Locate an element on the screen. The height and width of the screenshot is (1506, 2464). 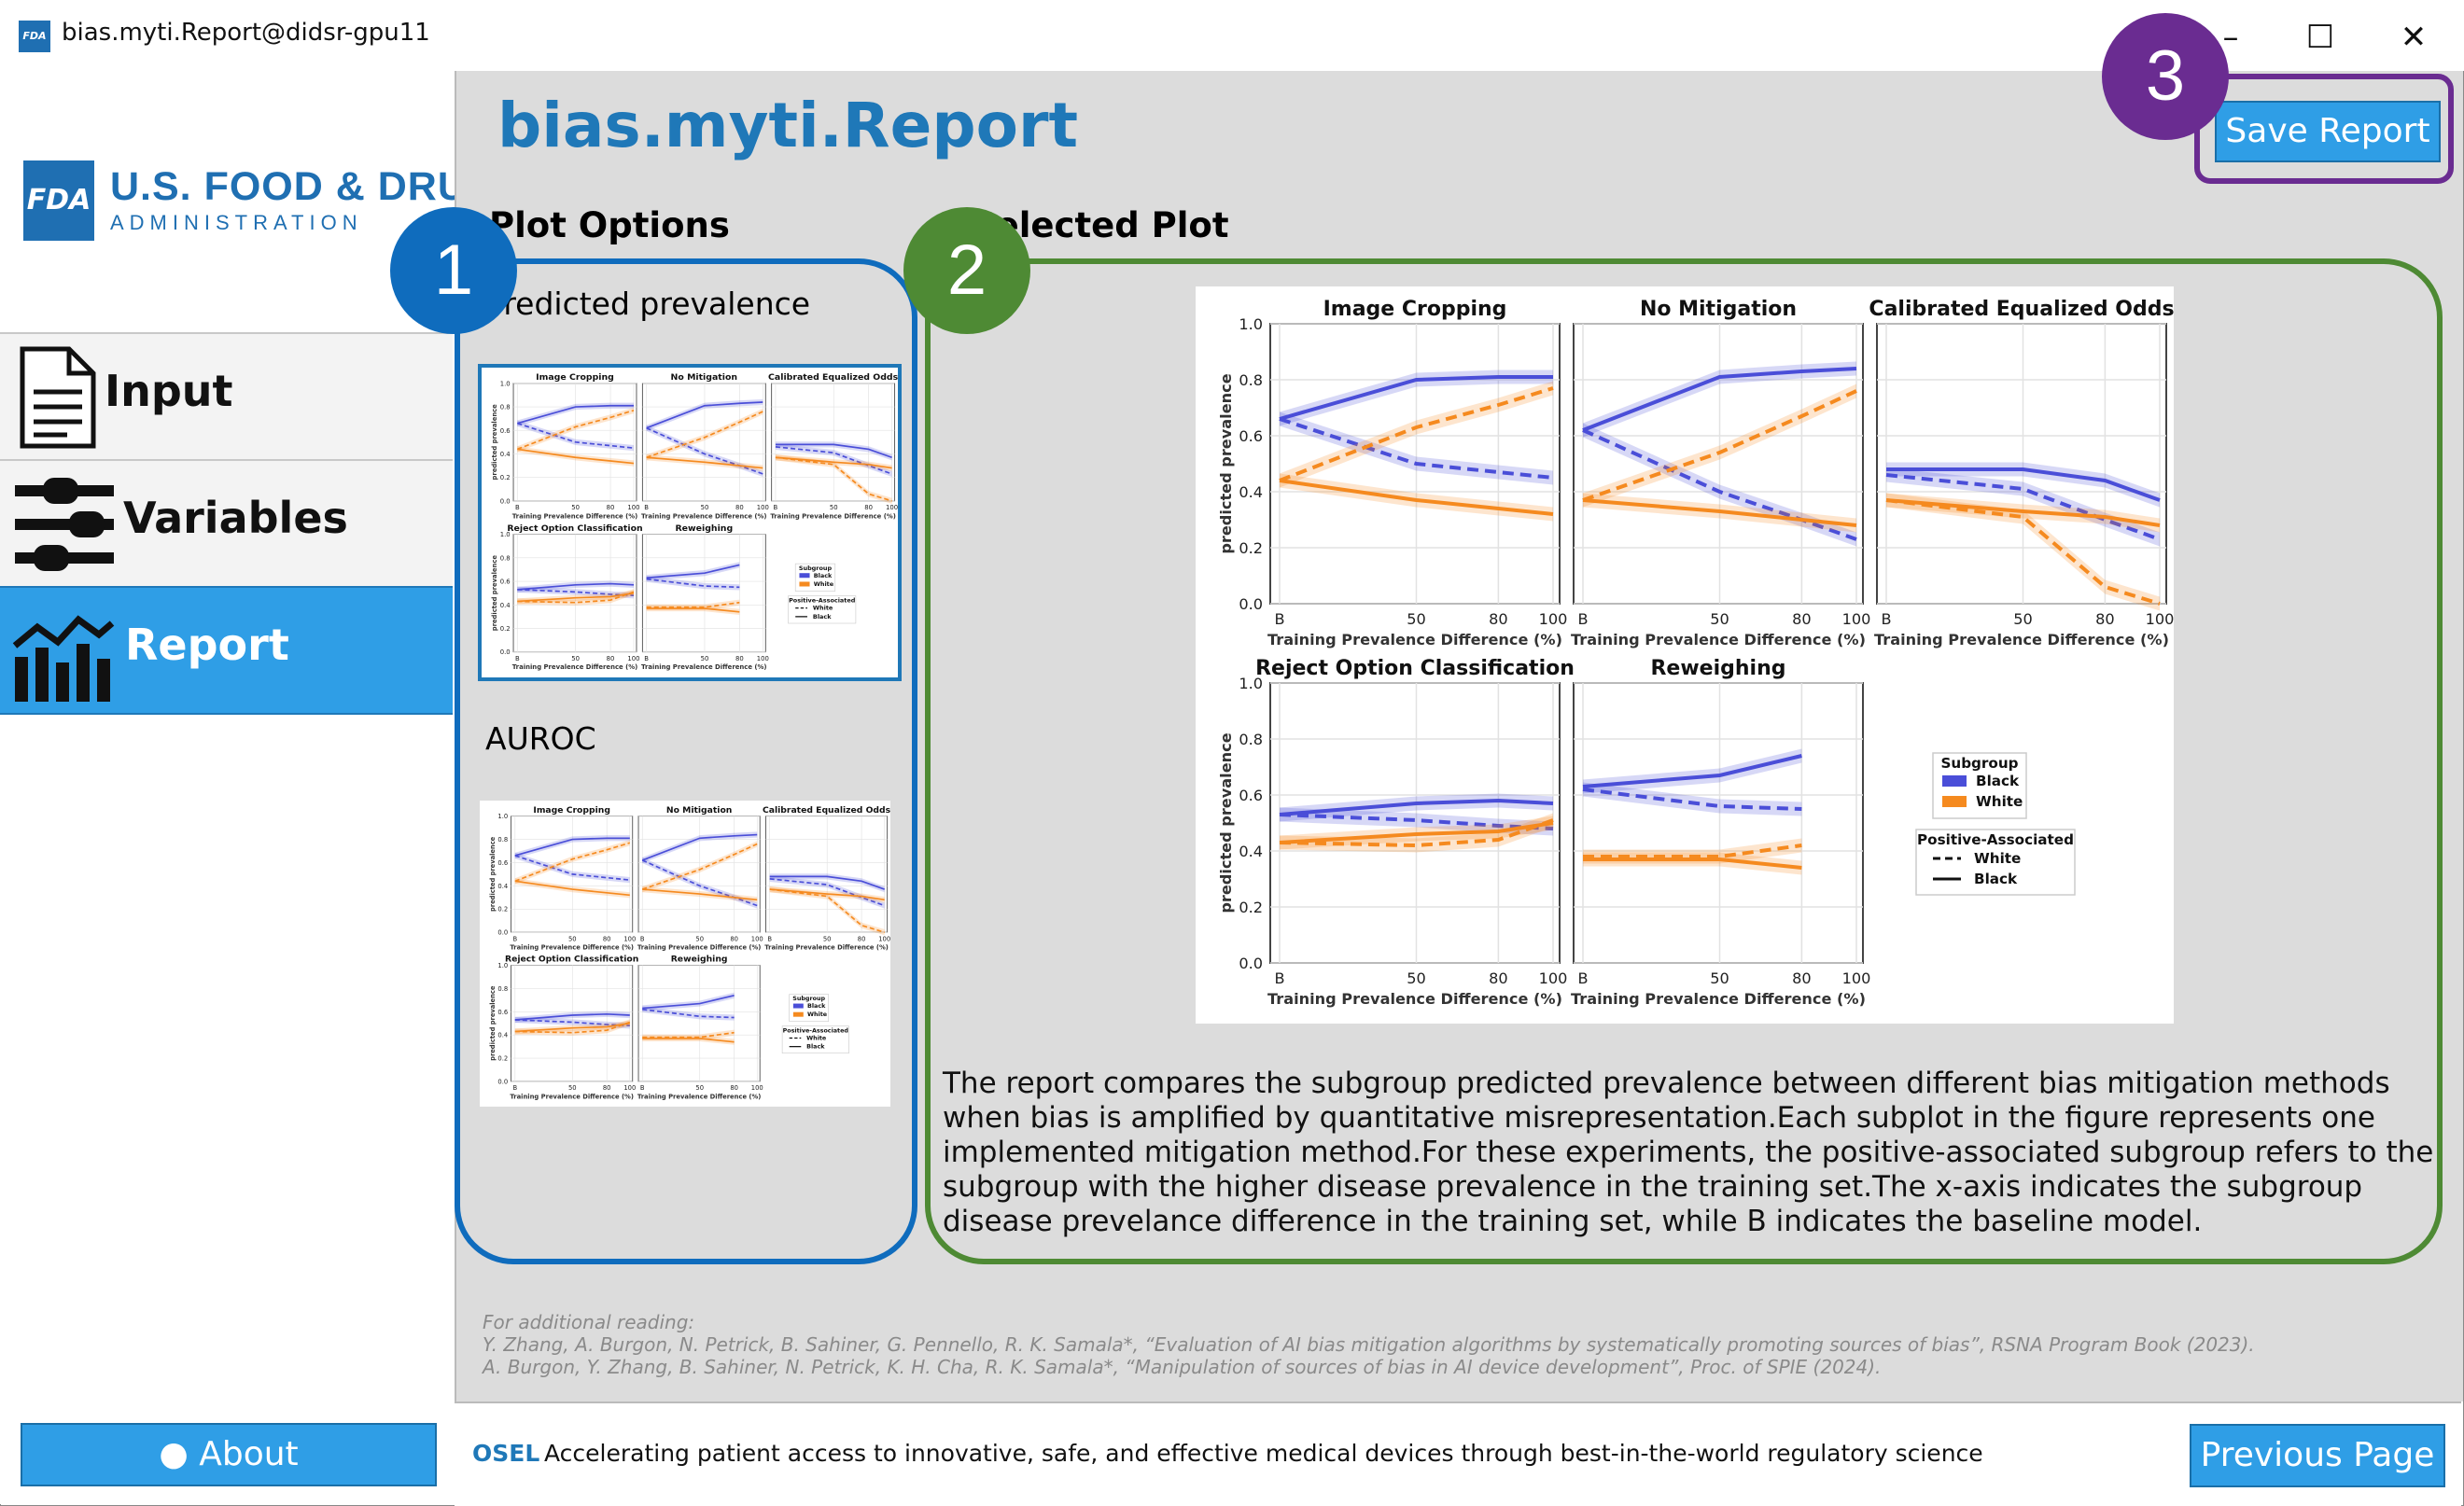
sidebar-item-label: Variables is located at coordinates (235, 518).